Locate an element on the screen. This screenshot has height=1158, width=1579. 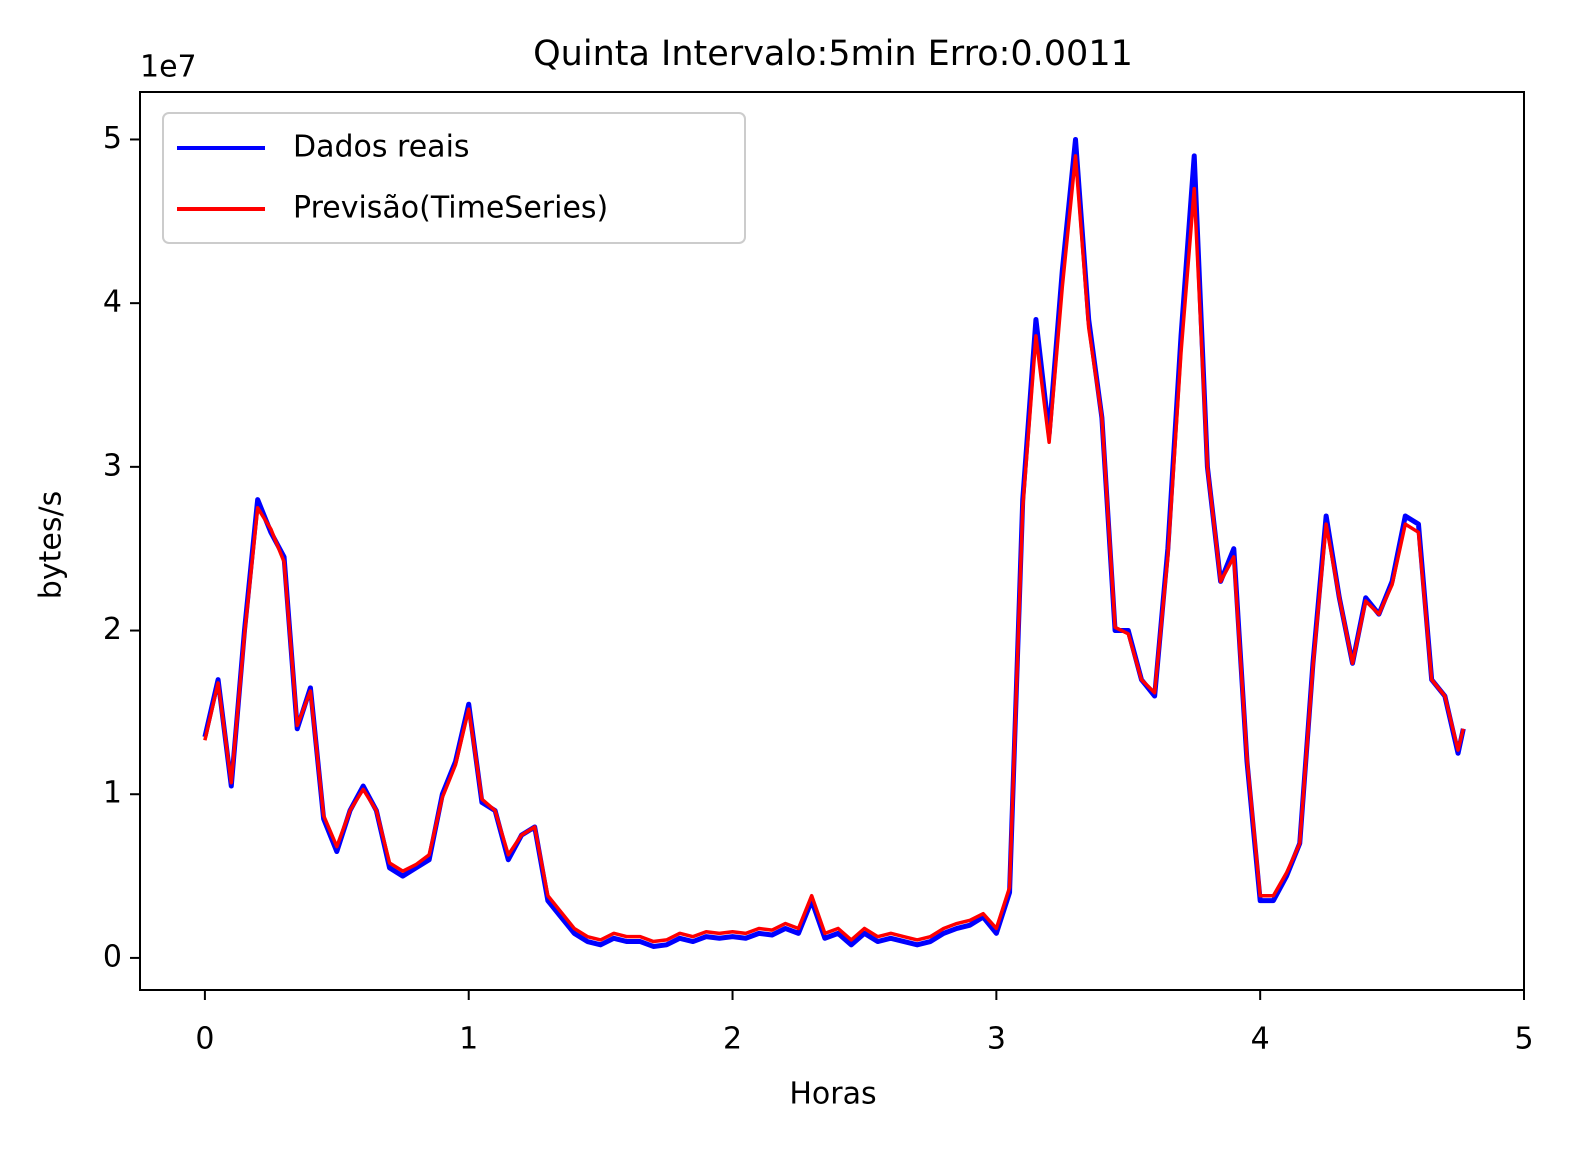
x-tick-label: 4 is located at coordinates (1260, 1039).